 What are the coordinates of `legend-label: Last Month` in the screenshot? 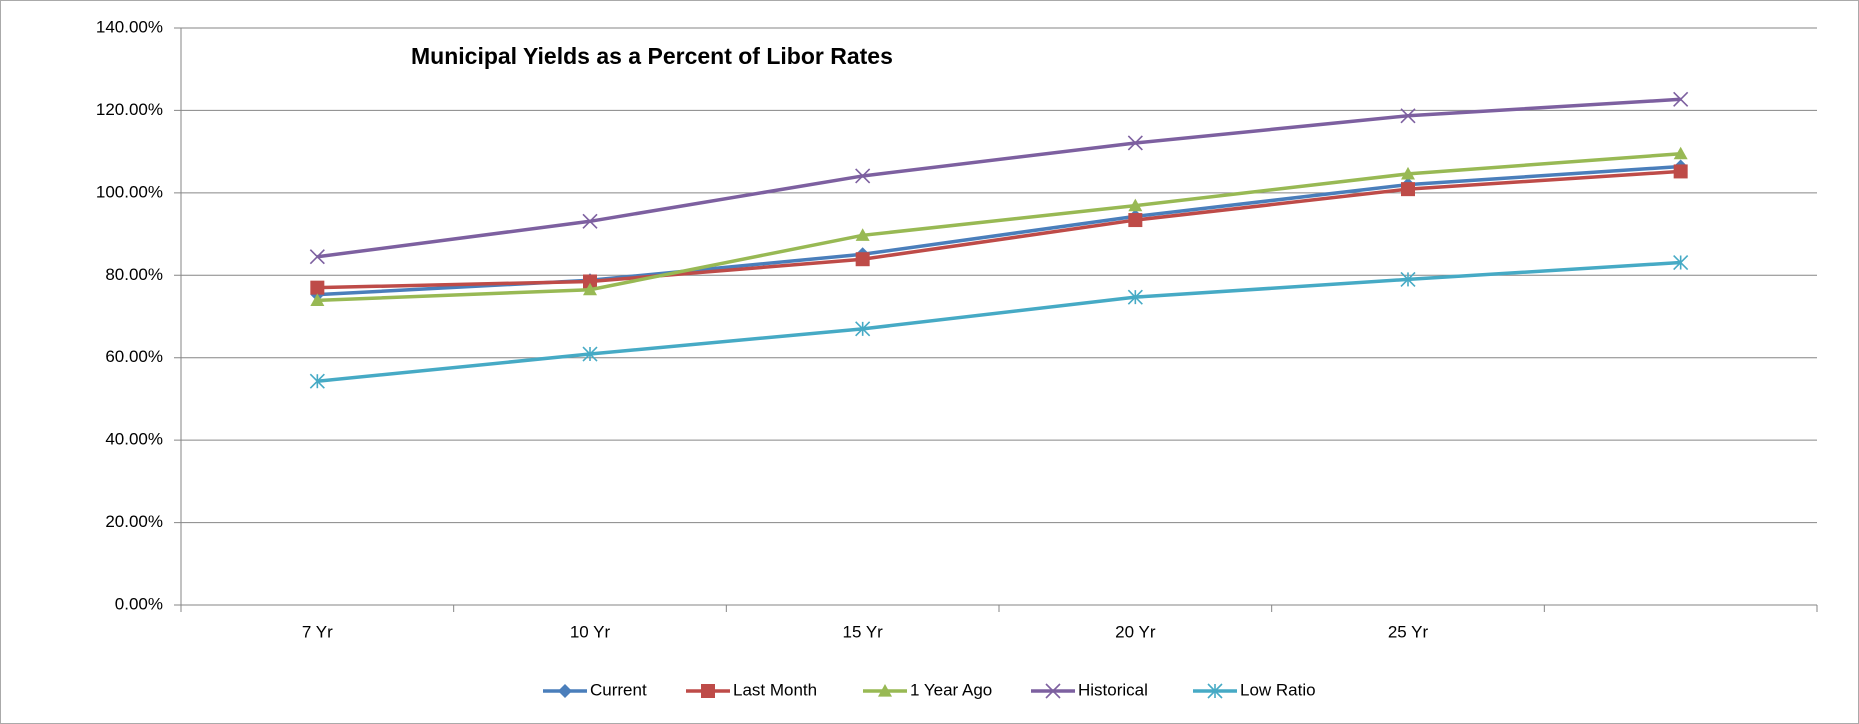 It's located at (775, 689).